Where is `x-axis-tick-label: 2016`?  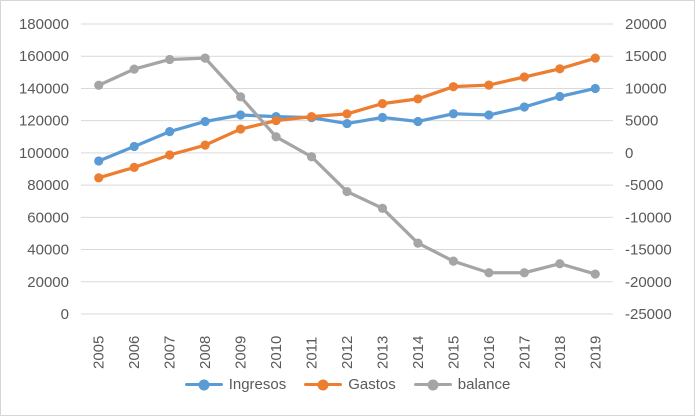
x-axis-tick-label: 2016 is located at coordinates (489, 352).